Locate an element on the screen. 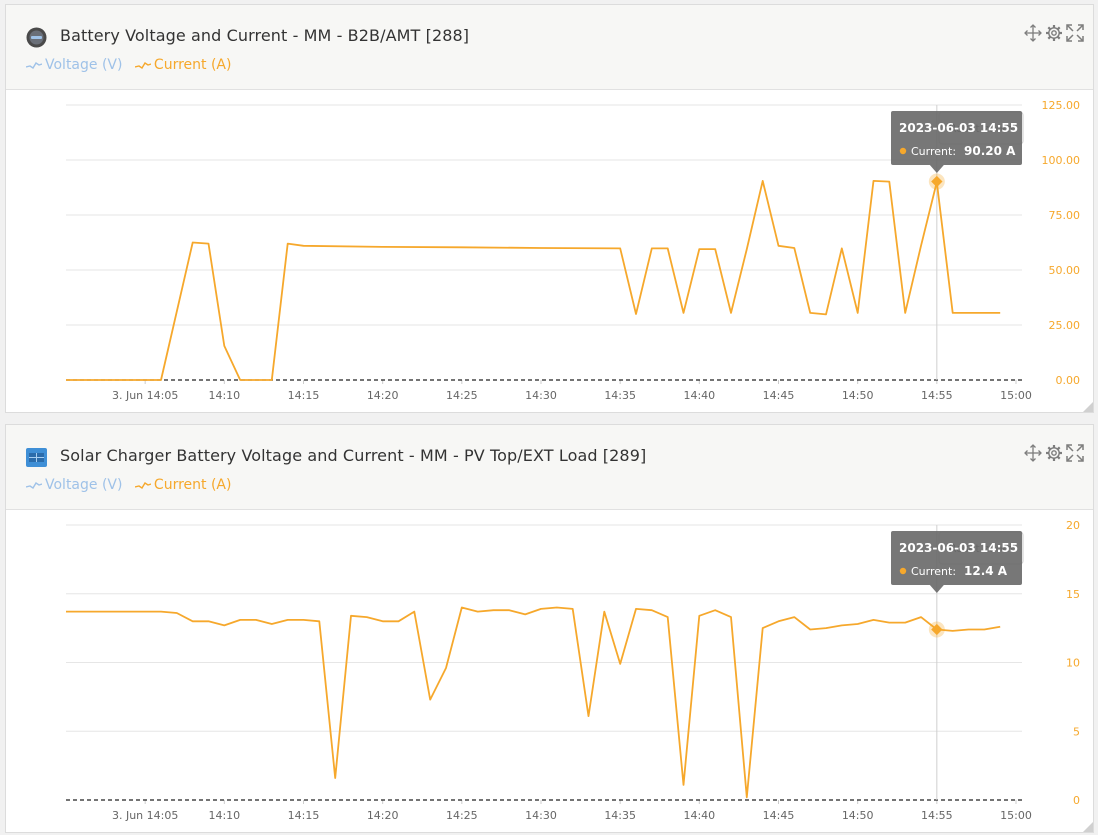  tooltip-value: 12.4 A is located at coordinates (986, 571).